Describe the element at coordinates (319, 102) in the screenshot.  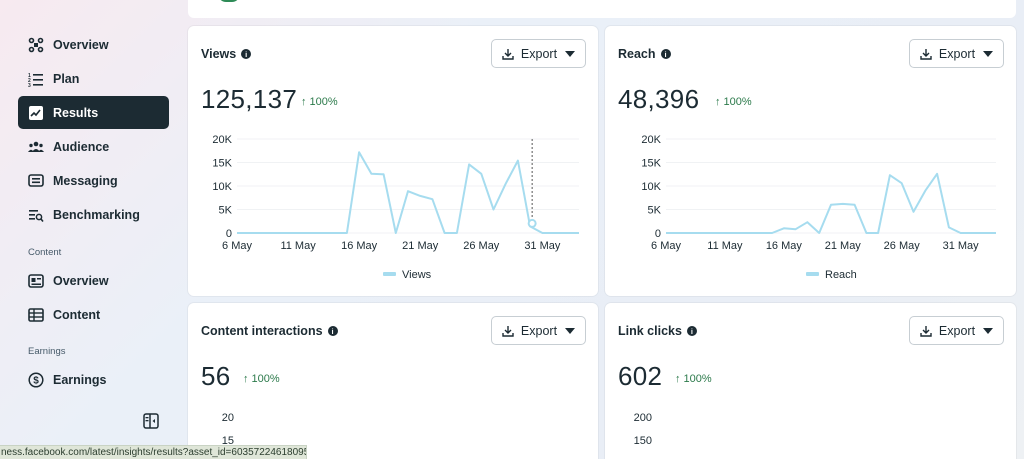
I see `views-delta: ↑ 100%` at that location.